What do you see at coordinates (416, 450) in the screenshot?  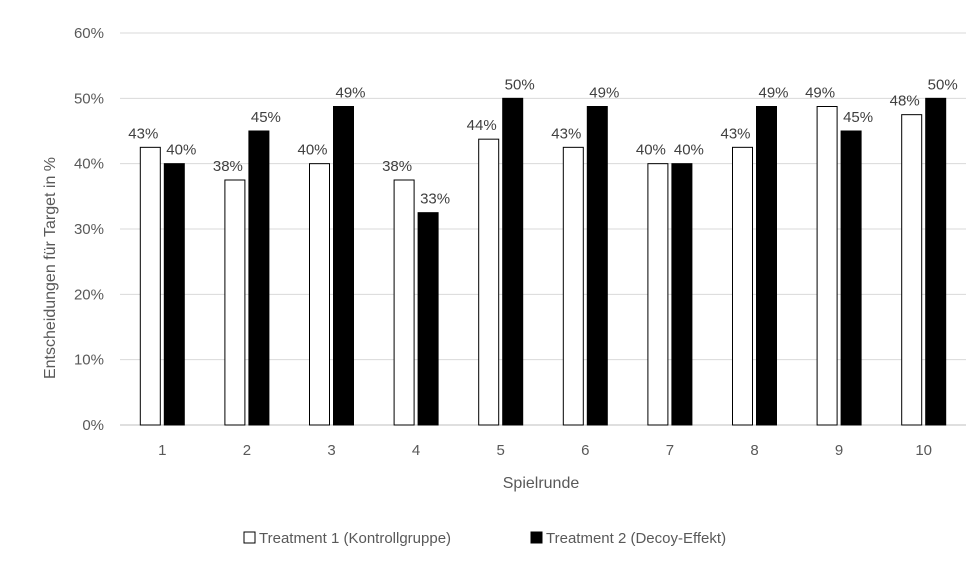 I see `x-tick-label: 4` at bounding box center [416, 450].